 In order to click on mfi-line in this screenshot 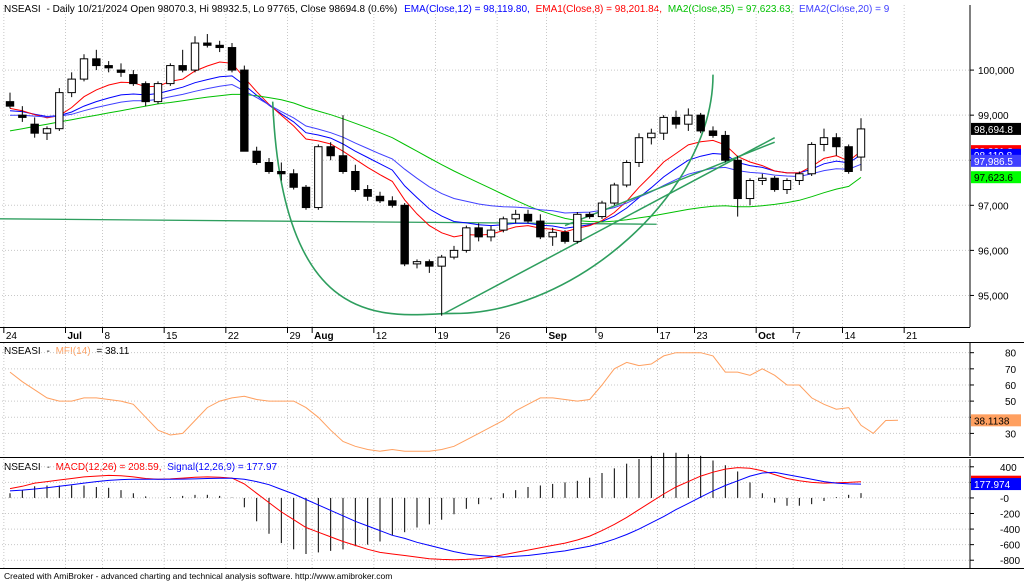, I will do `click(454, 402)`.